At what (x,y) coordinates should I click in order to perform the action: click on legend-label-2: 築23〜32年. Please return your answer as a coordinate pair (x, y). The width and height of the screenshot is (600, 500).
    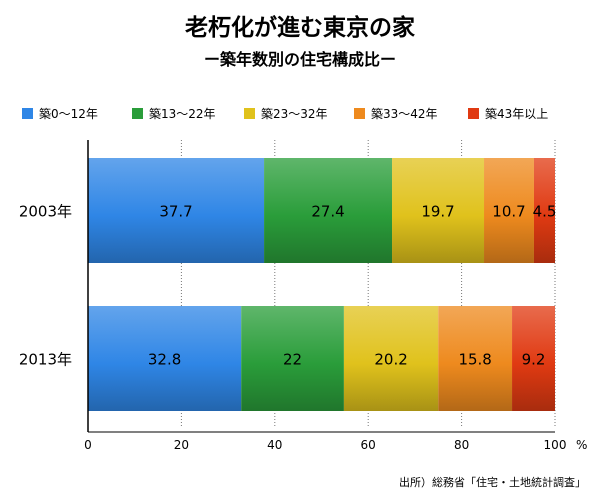
    Looking at the image, I should click on (294, 113).